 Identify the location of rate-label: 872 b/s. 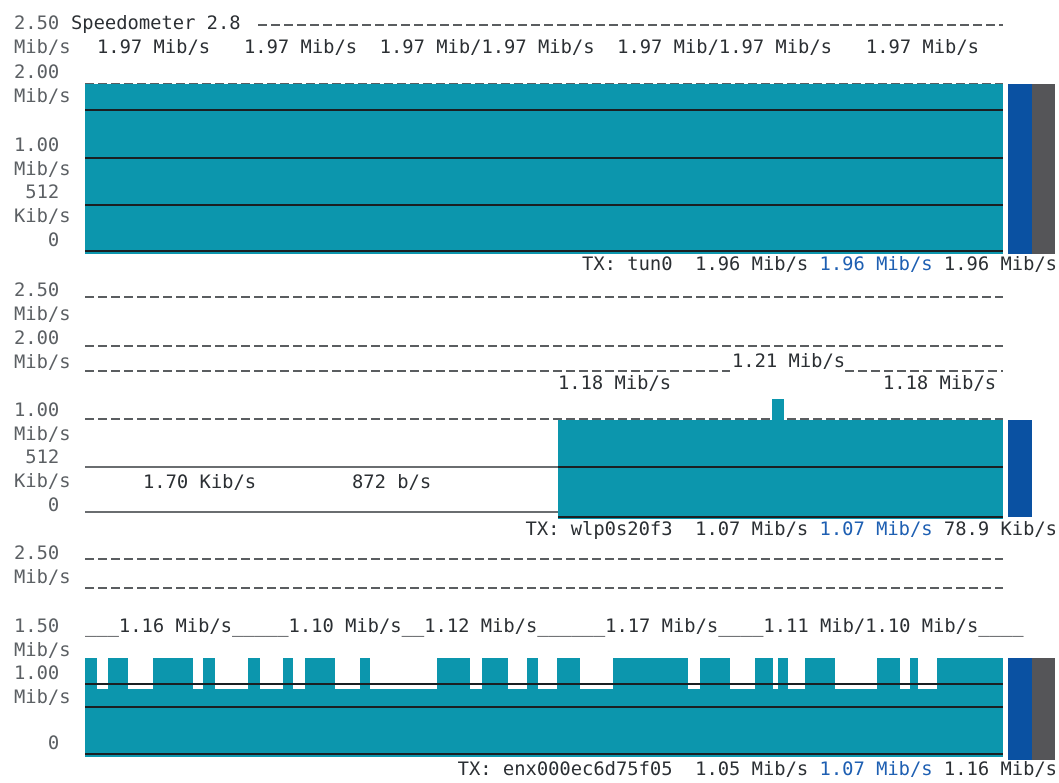
(392, 482).